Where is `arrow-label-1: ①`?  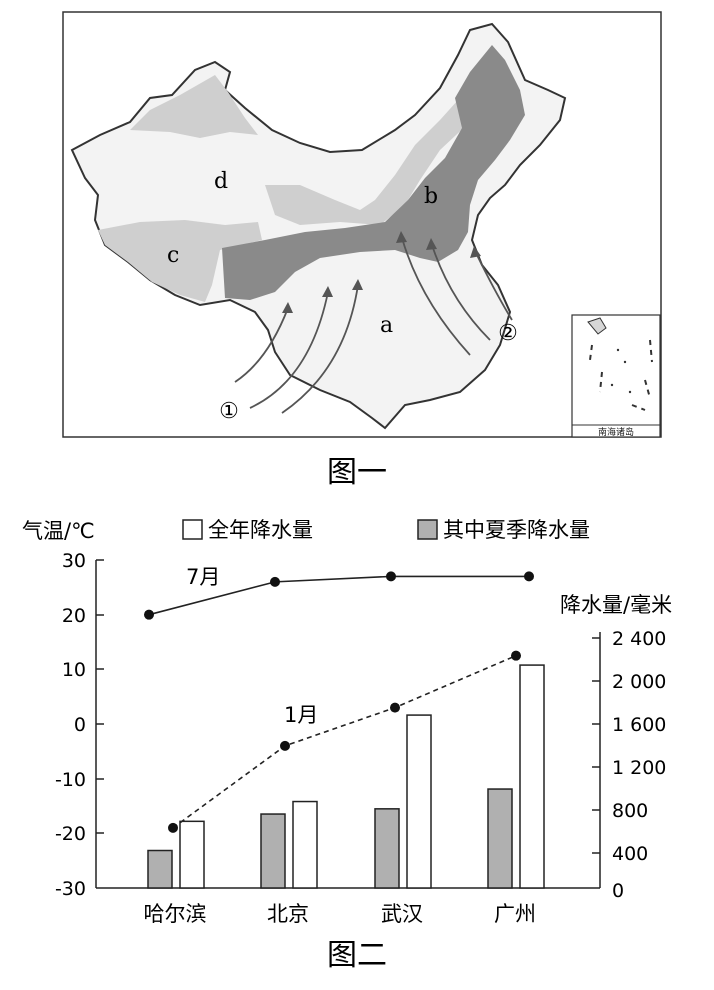
arrow-label-1: ① is located at coordinates (229, 411).